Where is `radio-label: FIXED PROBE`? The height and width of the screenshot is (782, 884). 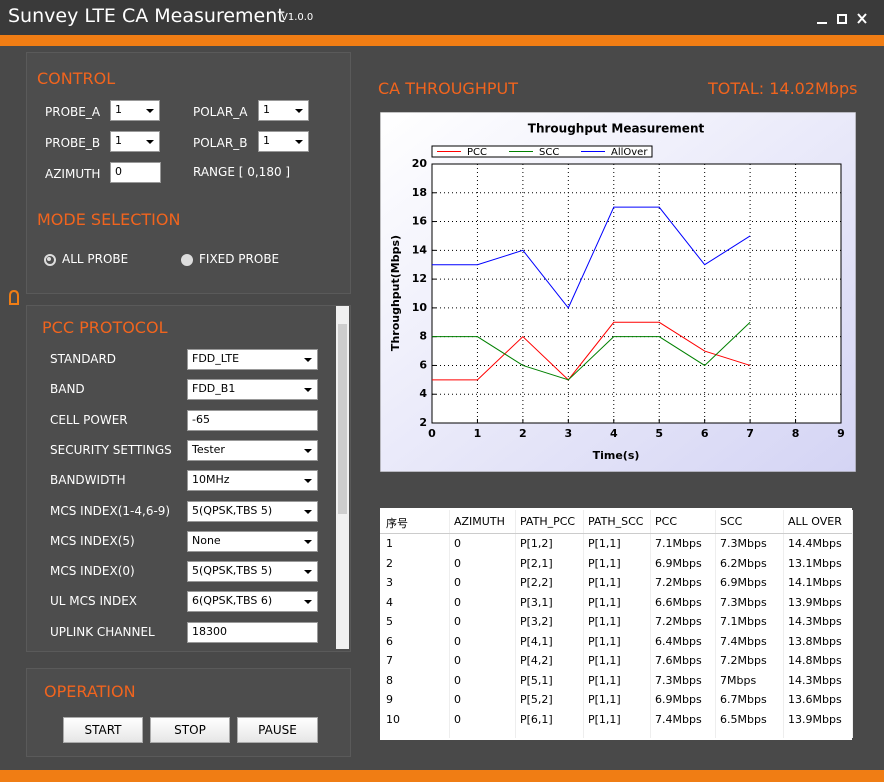
radio-label: FIXED PROBE is located at coordinates (239, 259).